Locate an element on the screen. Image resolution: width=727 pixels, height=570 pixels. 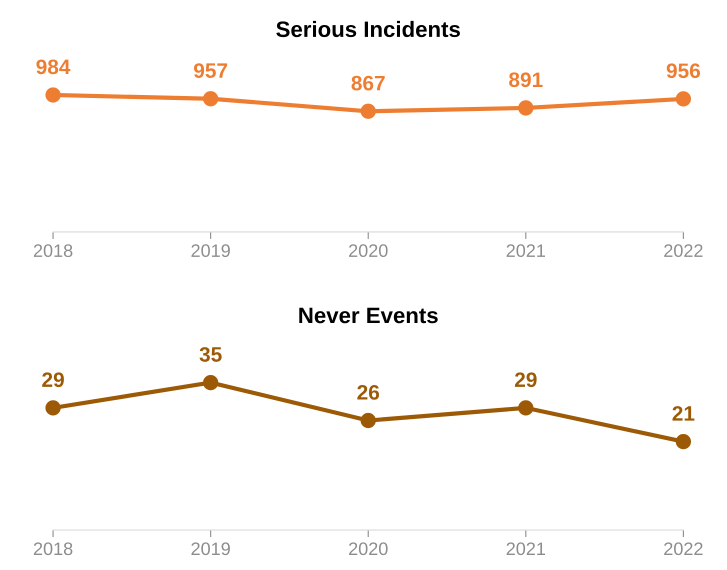
data-label: 957 is located at coordinates (211, 70).